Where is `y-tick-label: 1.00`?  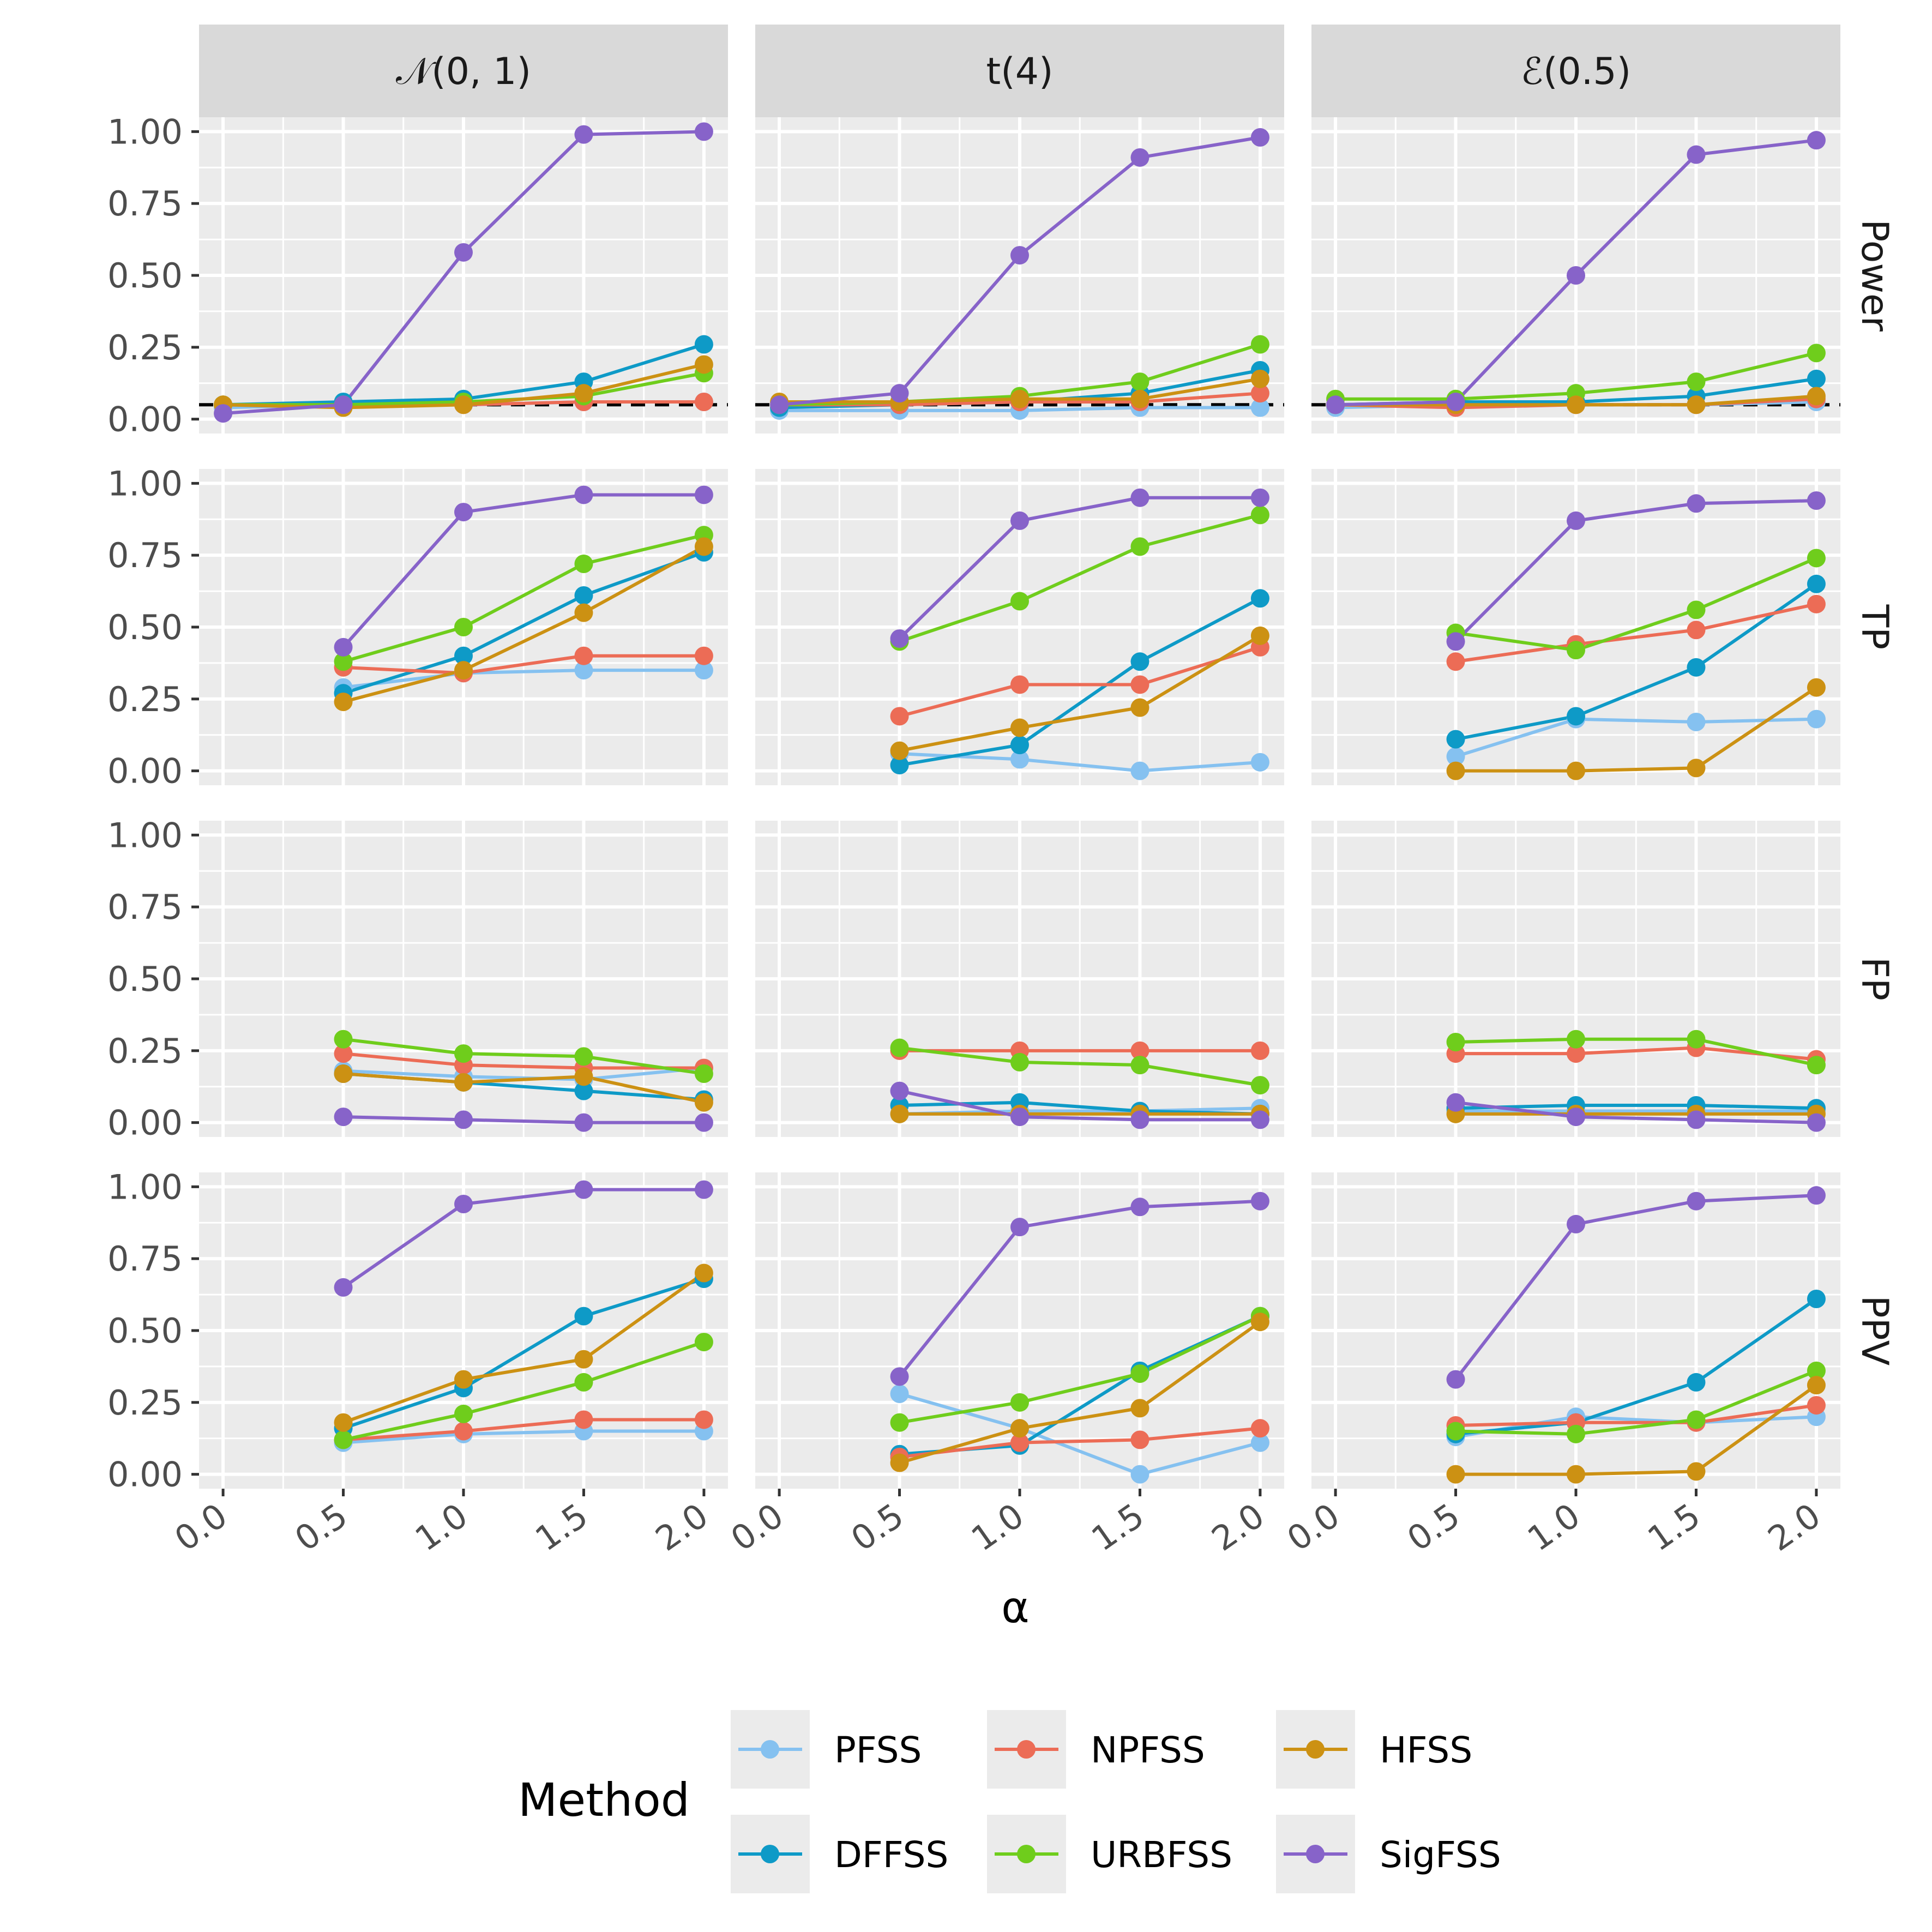
y-tick-label: 1.00 is located at coordinates (145, 835).